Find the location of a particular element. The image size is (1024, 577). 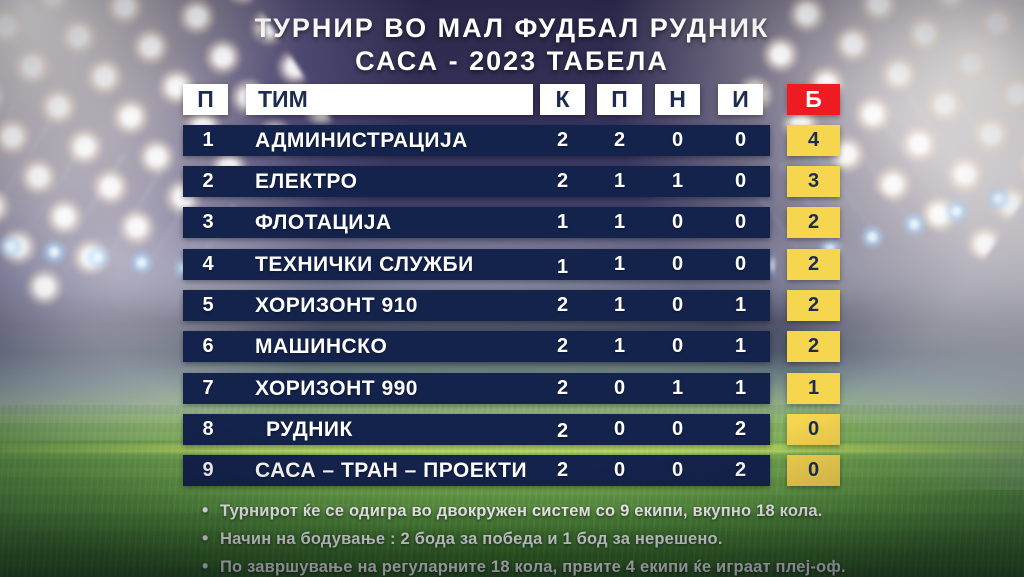

position-cell: 5 is located at coordinates (208, 305).